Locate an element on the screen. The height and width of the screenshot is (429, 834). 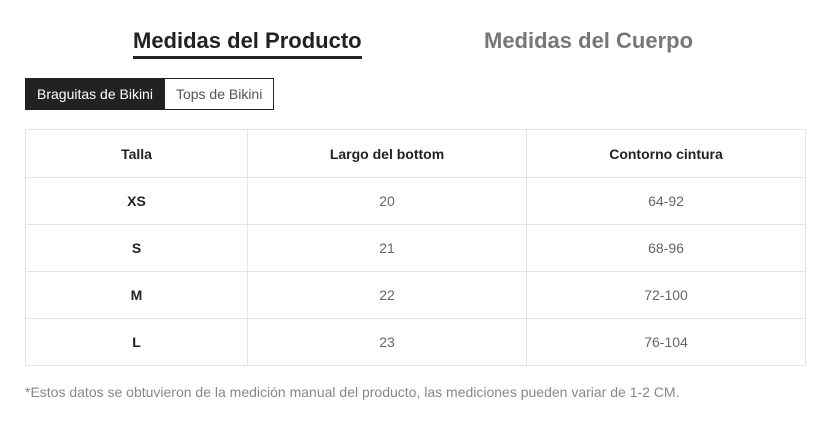
size-cell: L is located at coordinates (136, 342).